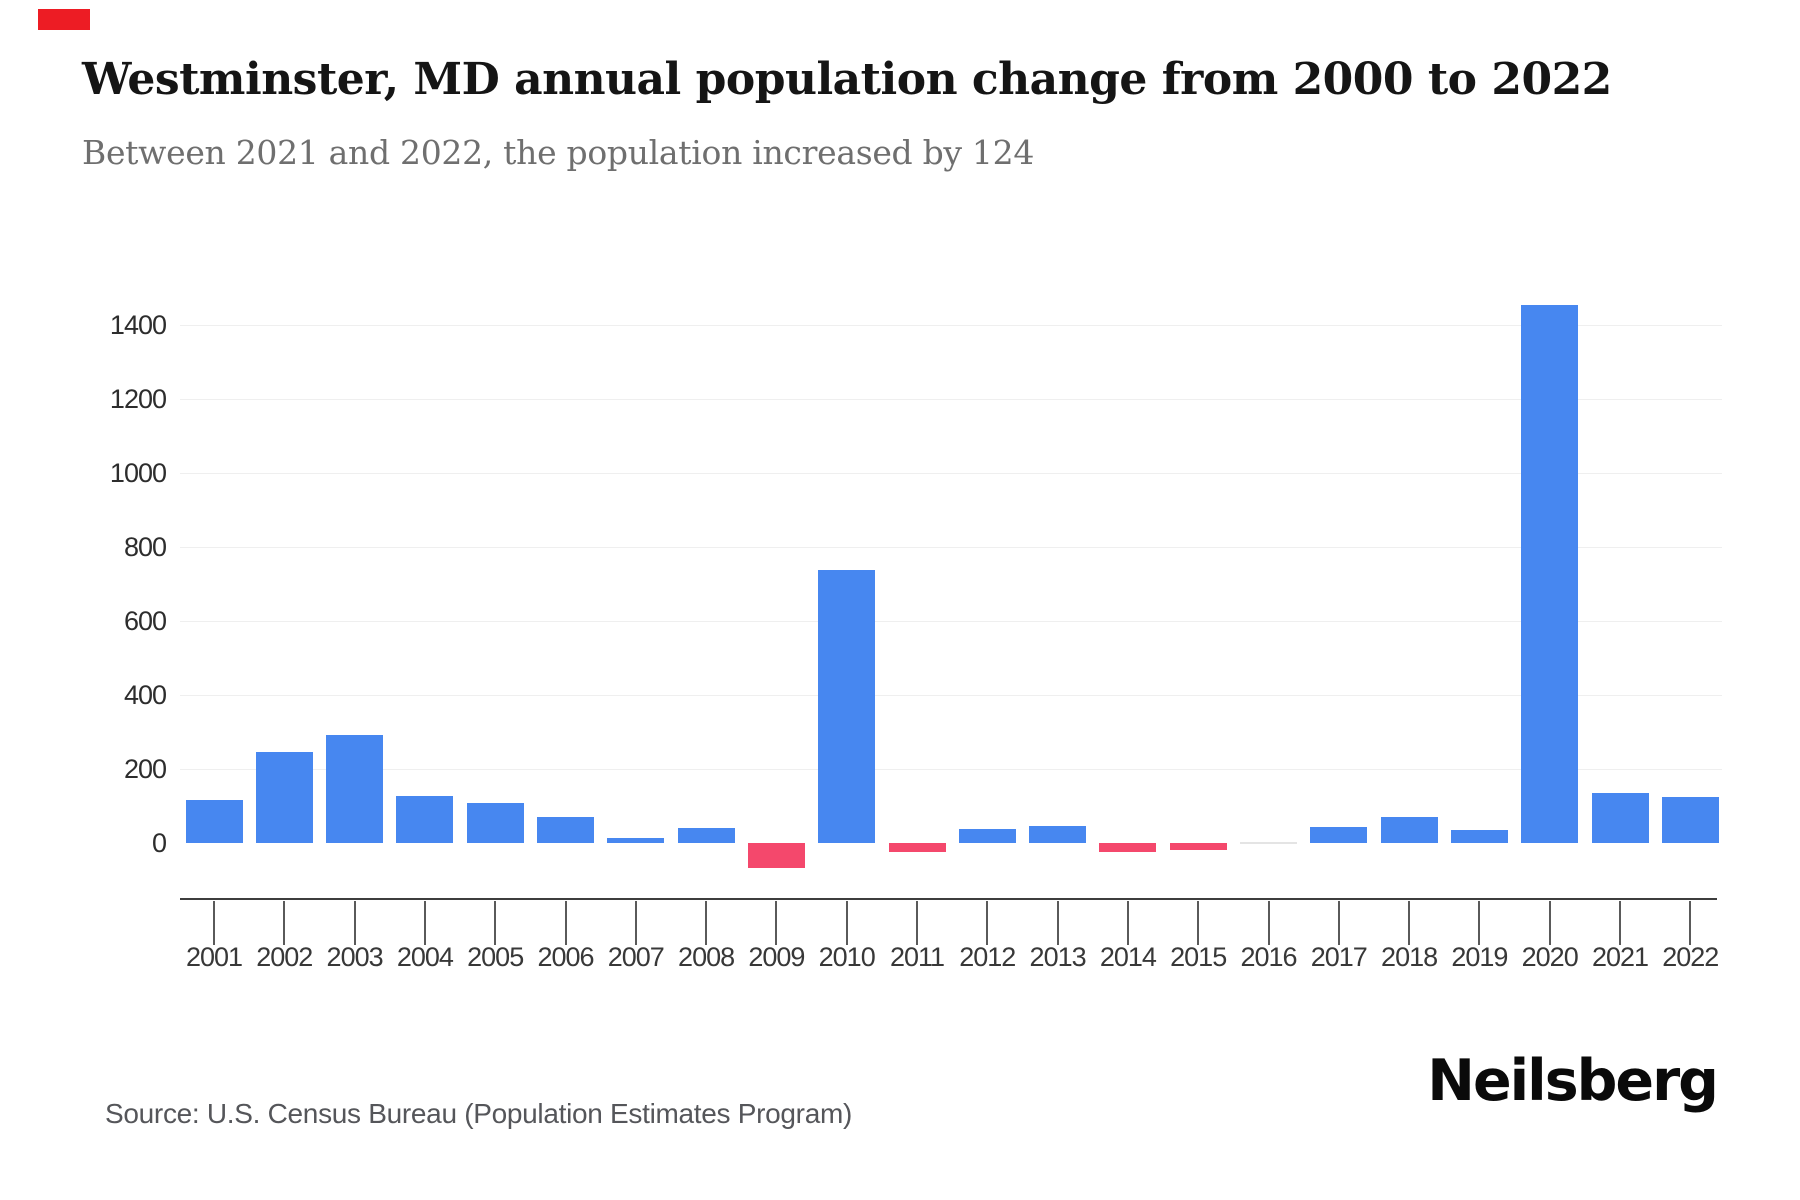 This screenshot has height=1200, width=1800. What do you see at coordinates (145, 769) in the screenshot?
I see `y-axis-tick-label: 200` at bounding box center [145, 769].